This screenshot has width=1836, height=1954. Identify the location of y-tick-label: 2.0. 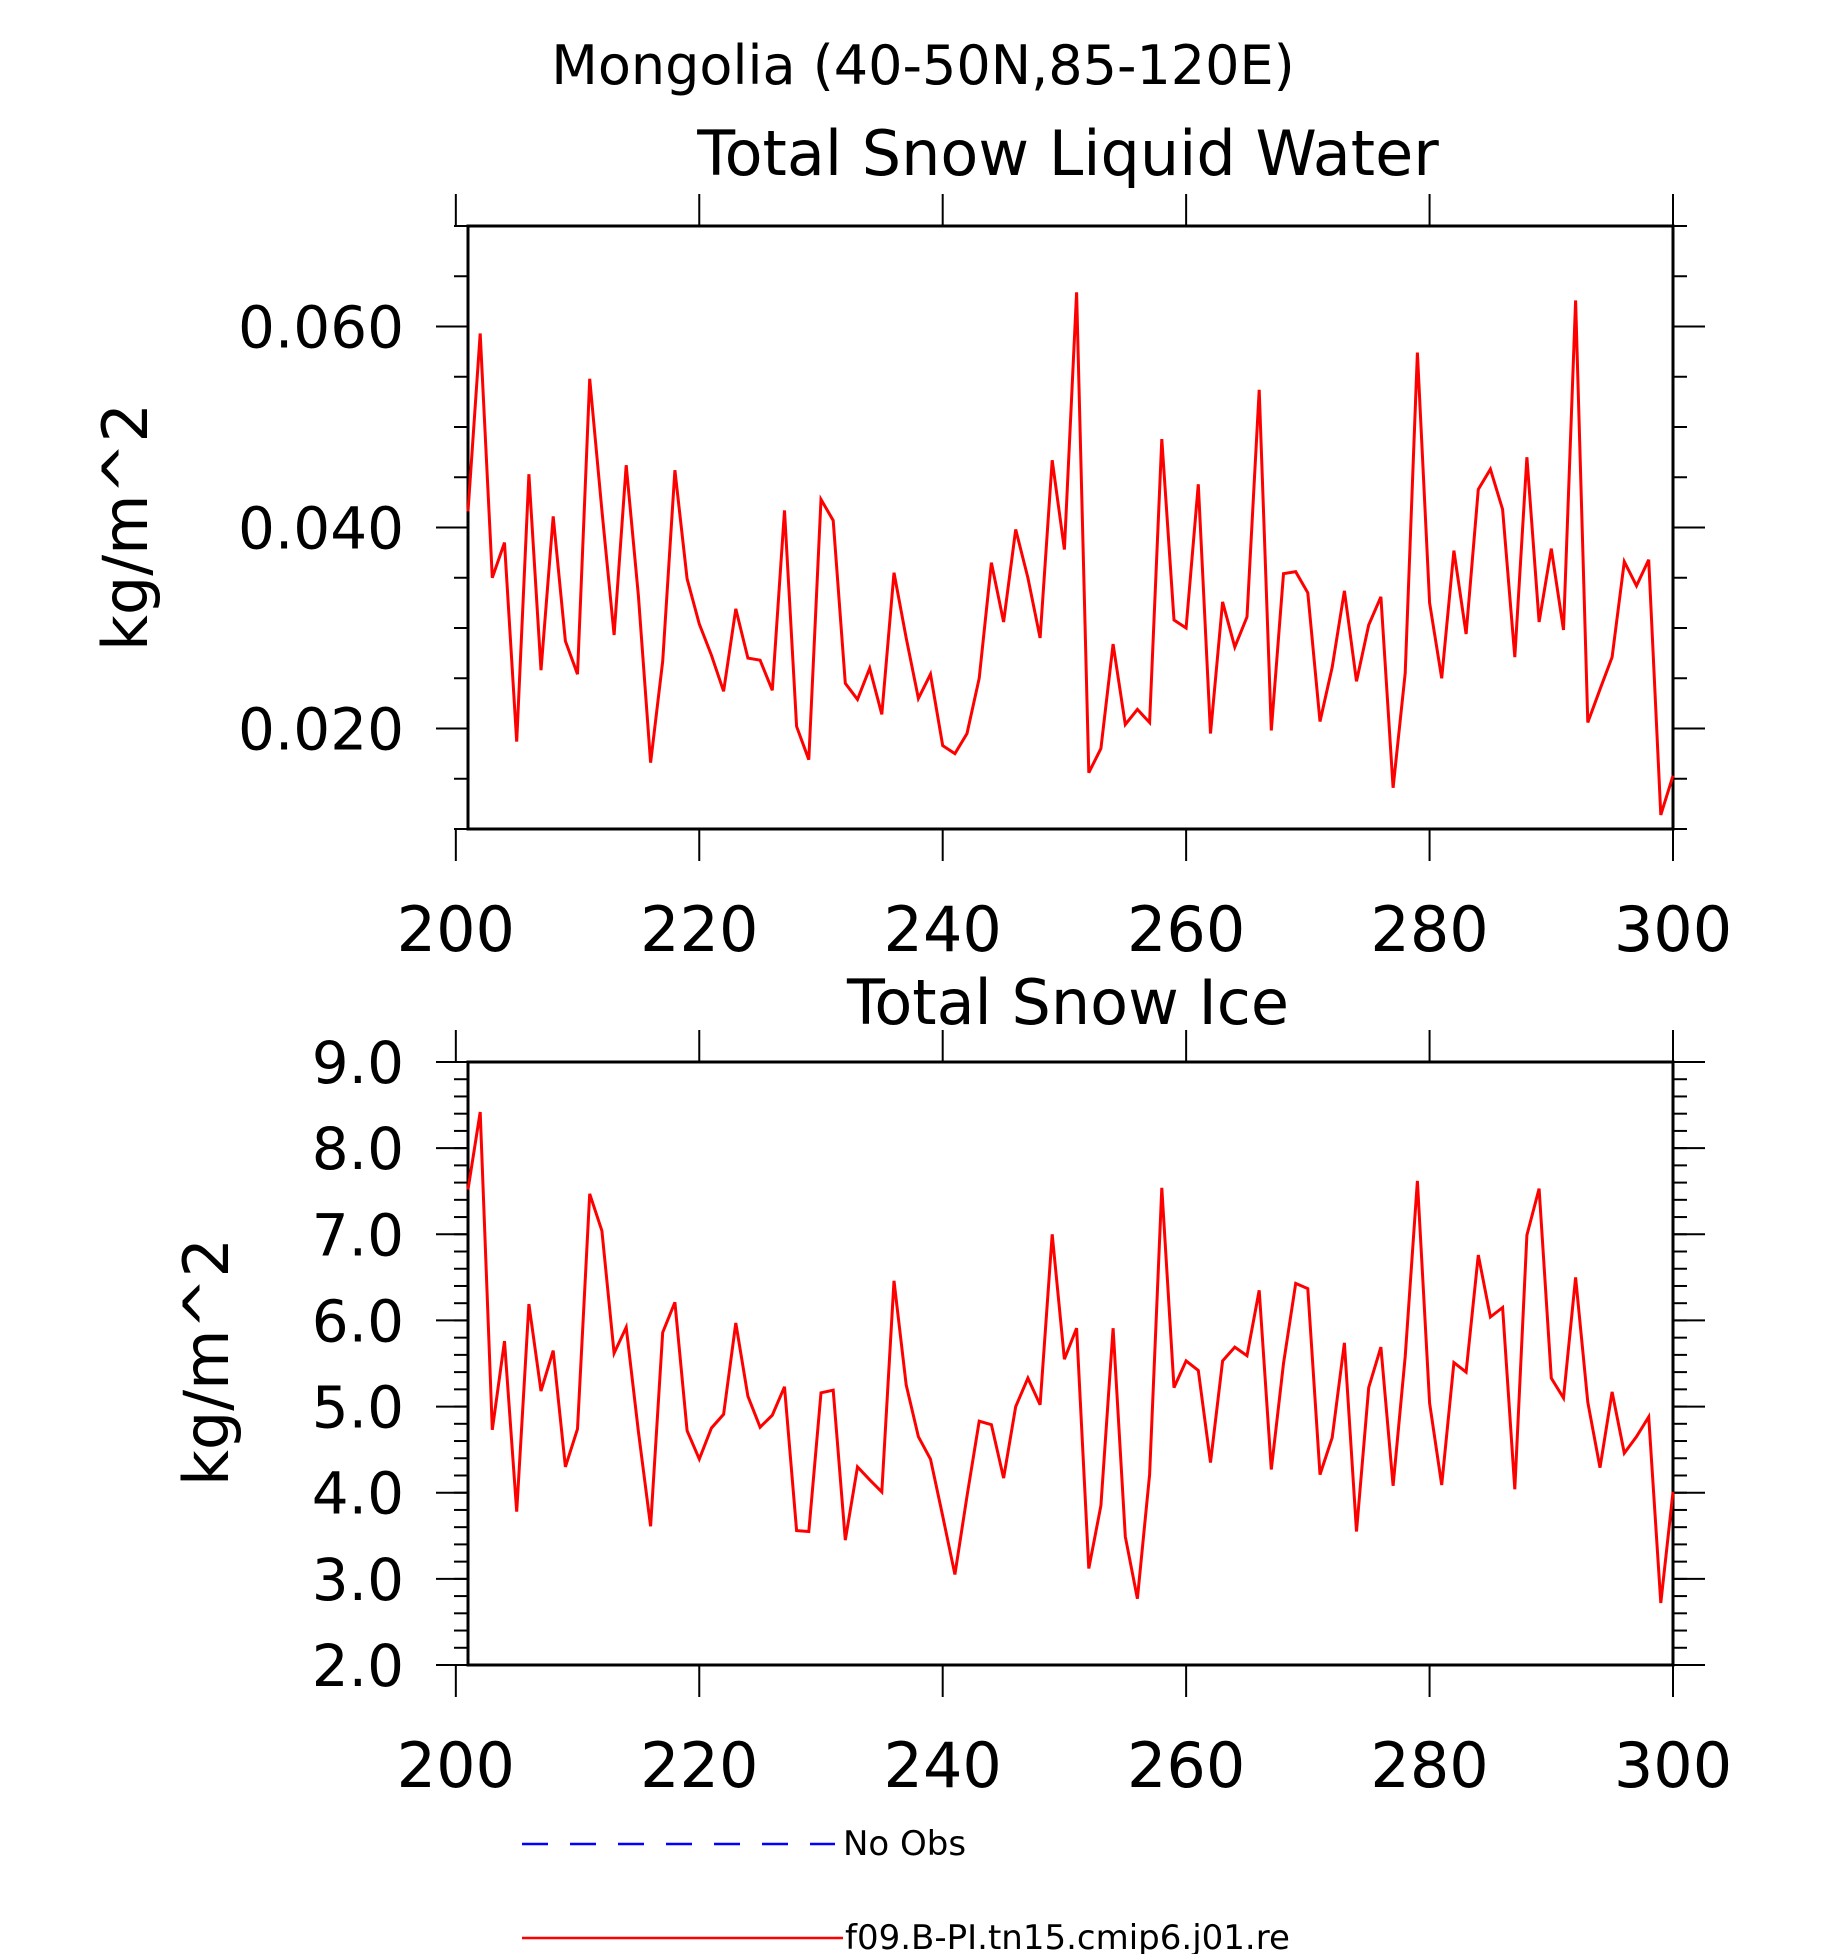
(358, 1666).